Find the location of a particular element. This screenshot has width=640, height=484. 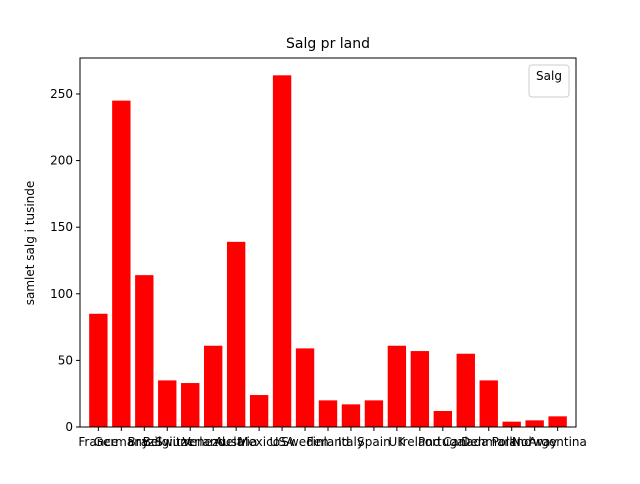

x-tick-label: Venezuela is located at coordinates (213, 442).